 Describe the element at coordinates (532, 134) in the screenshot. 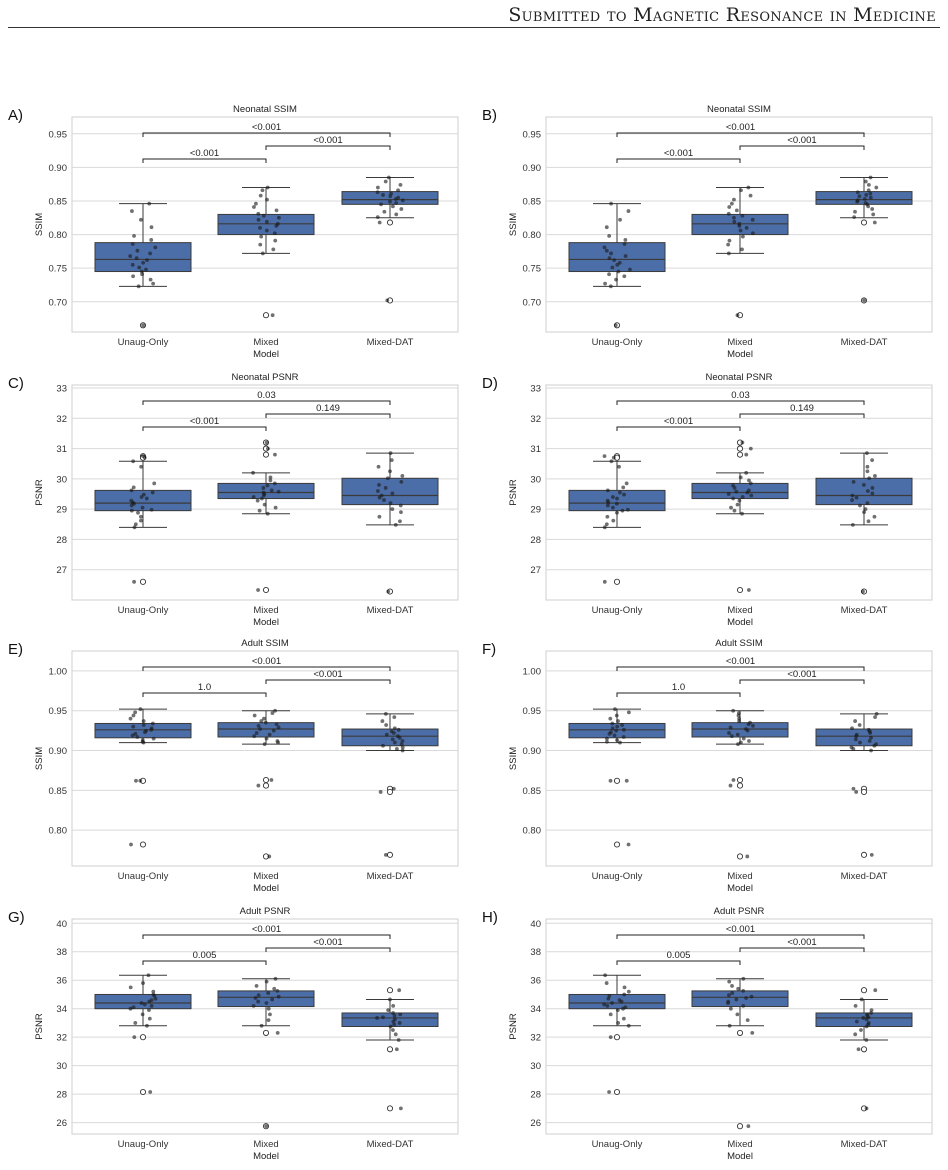

I see `y-tick-label: 0.95` at that location.